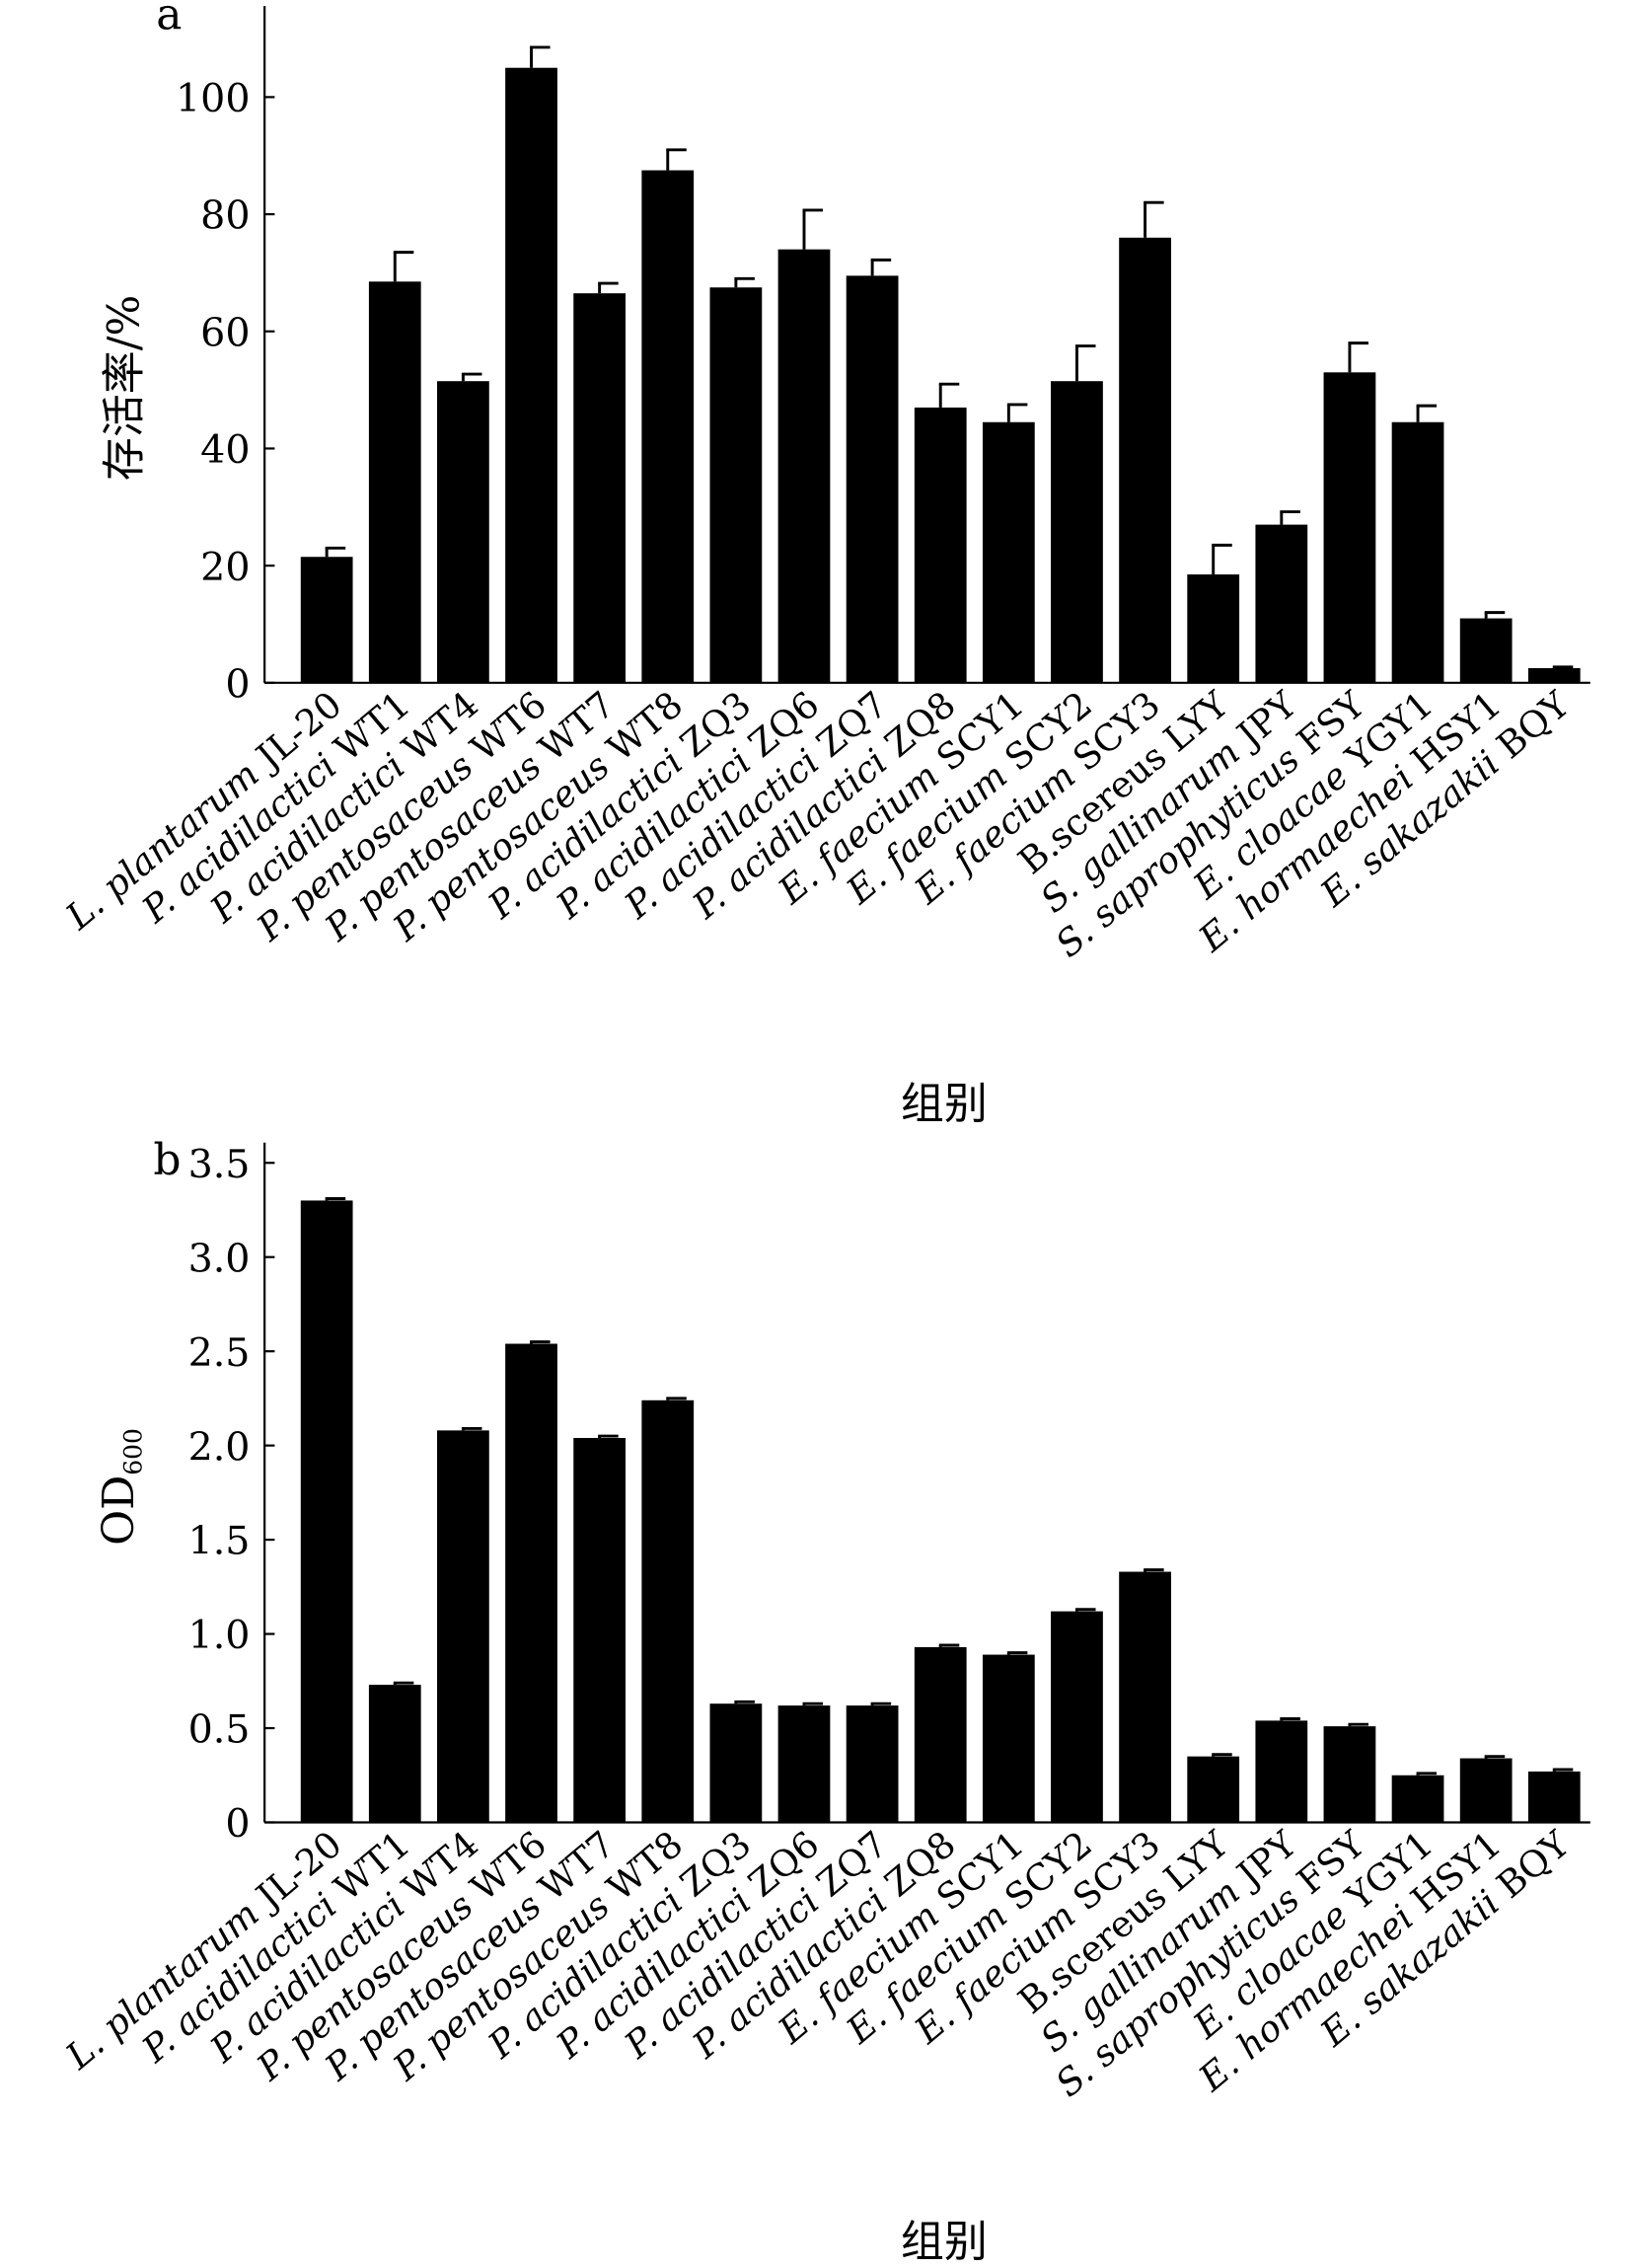 Image resolution: width=1625 pixels, height=2268 pixels. I want to click on y-tick-label: 60, so click(225, 332).